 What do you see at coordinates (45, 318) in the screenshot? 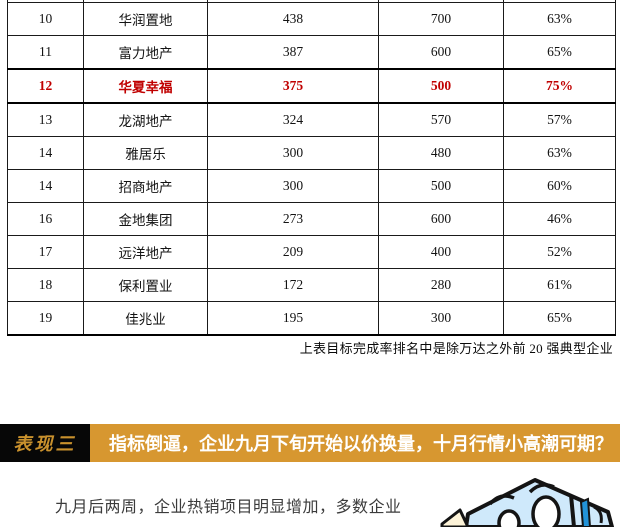
I see `table-cell-rank: 19` at bounding box center [45, 318].